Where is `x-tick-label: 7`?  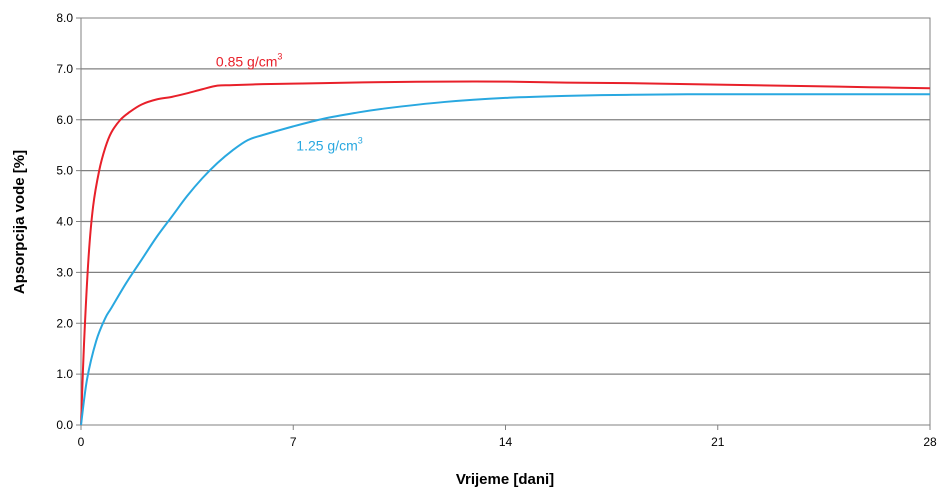
x-tick-label: 7 is located at coordinates (293, 442).